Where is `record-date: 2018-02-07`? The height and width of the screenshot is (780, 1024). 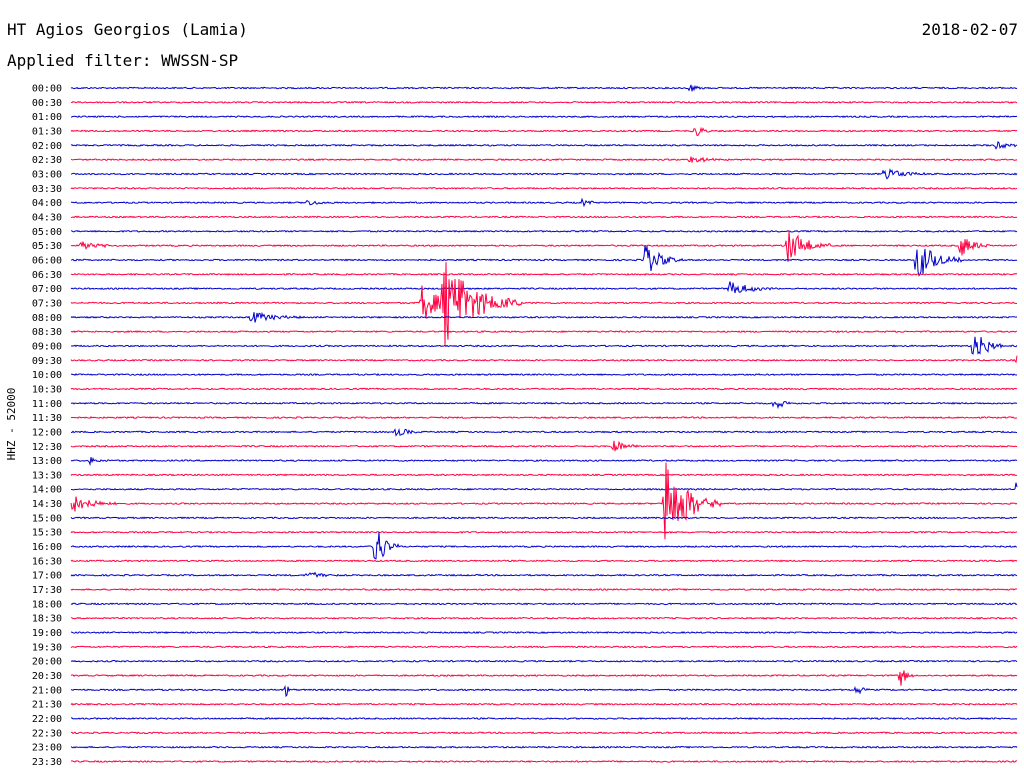
record-date: 2018-02-07 is located at coordinates (969, 29).